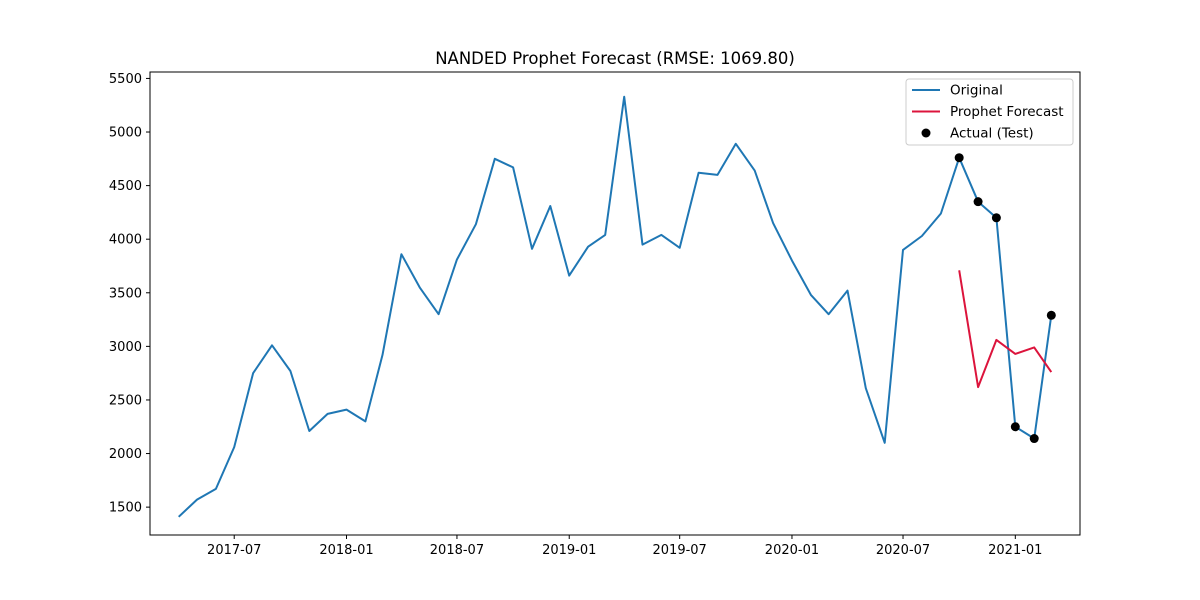 The image size is (1200, 600). I want to click on y-axis: 1500 2000 2500 3000 3500 4000 4500 5000 5500, so click(129, 294).